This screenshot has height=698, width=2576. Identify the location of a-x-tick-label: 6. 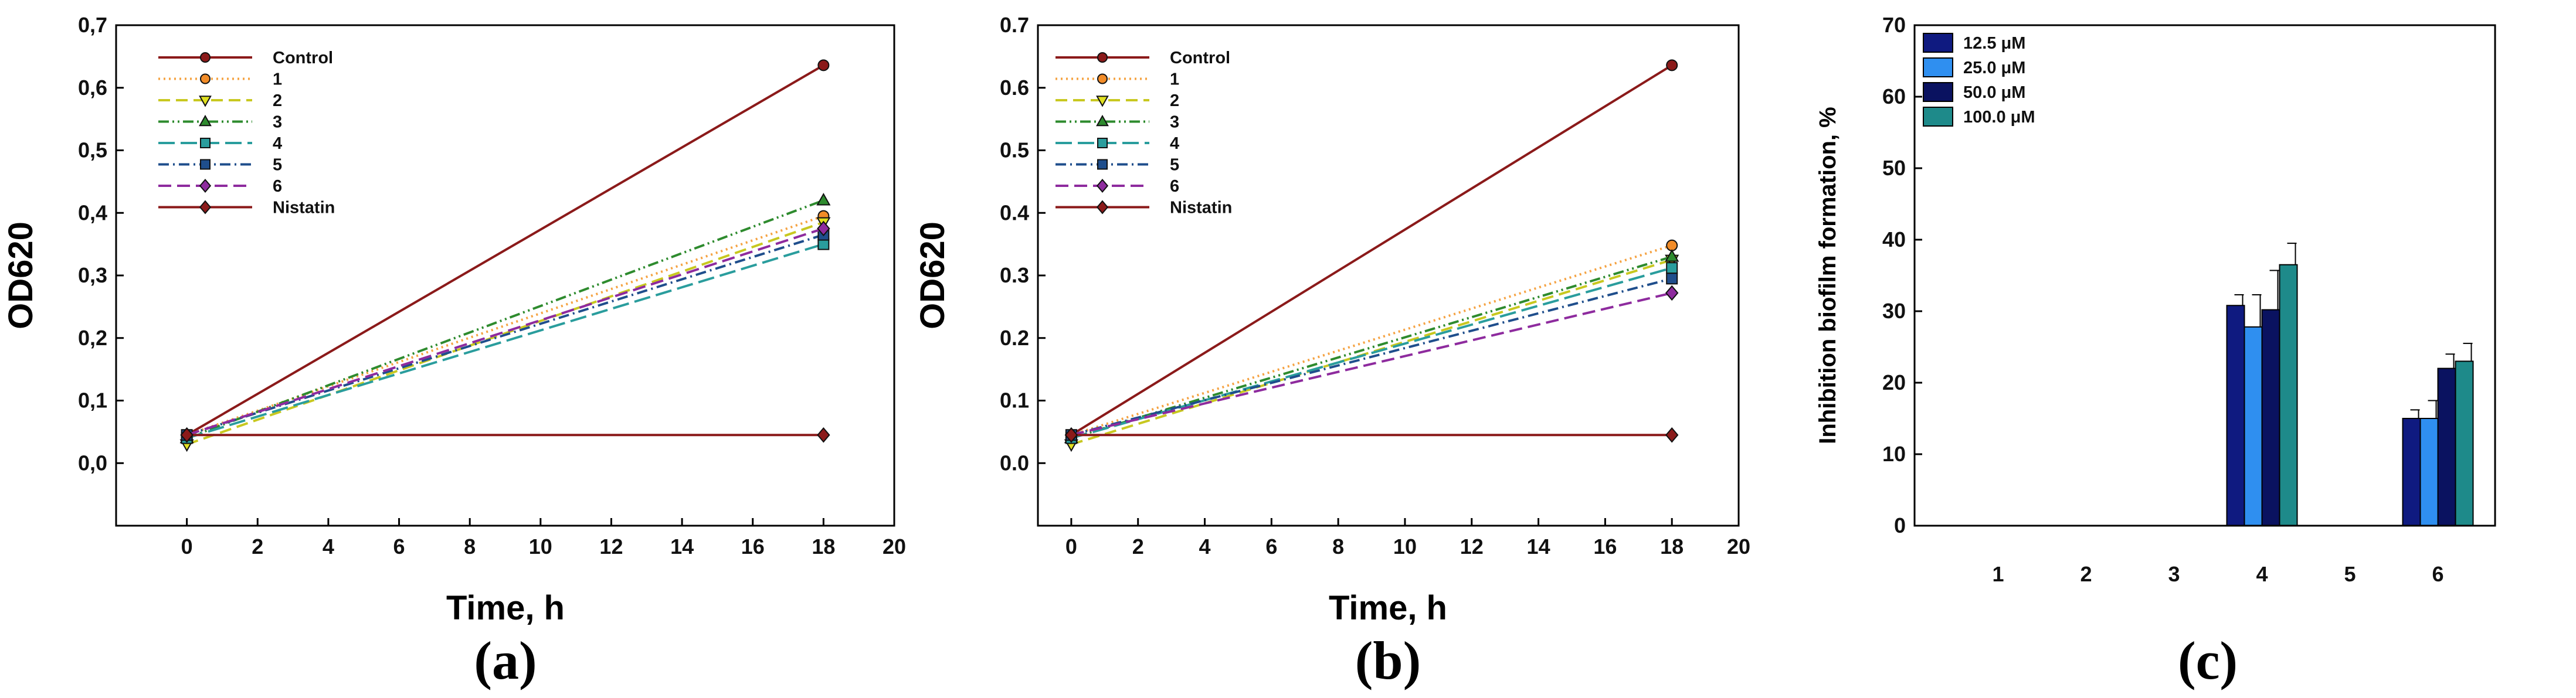
(399, 546).